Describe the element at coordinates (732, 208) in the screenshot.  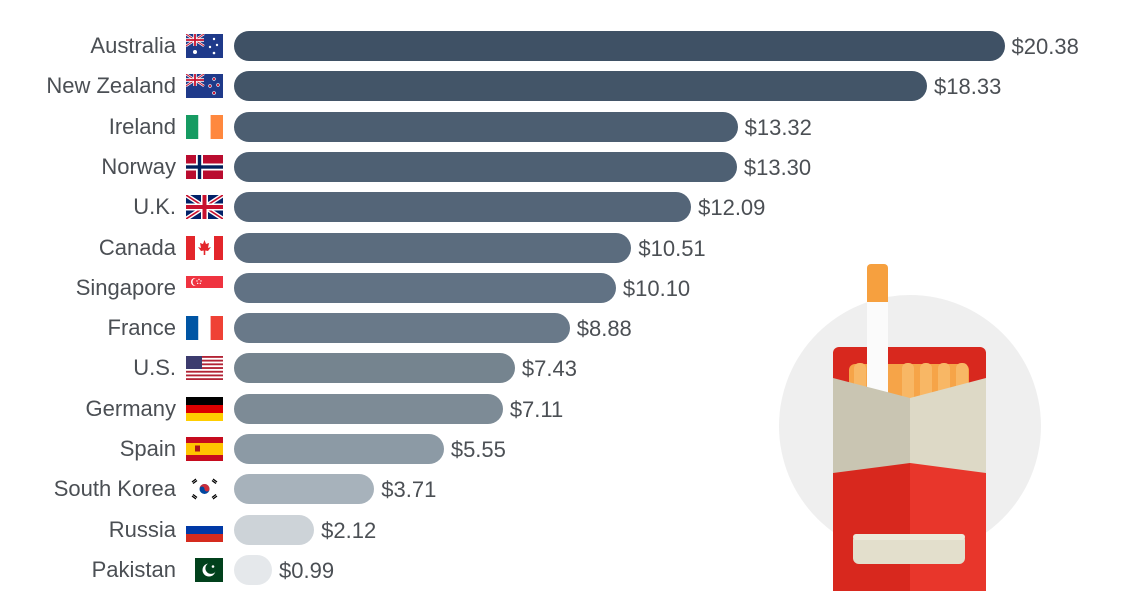
I see `value-label: $12.09` at that location.